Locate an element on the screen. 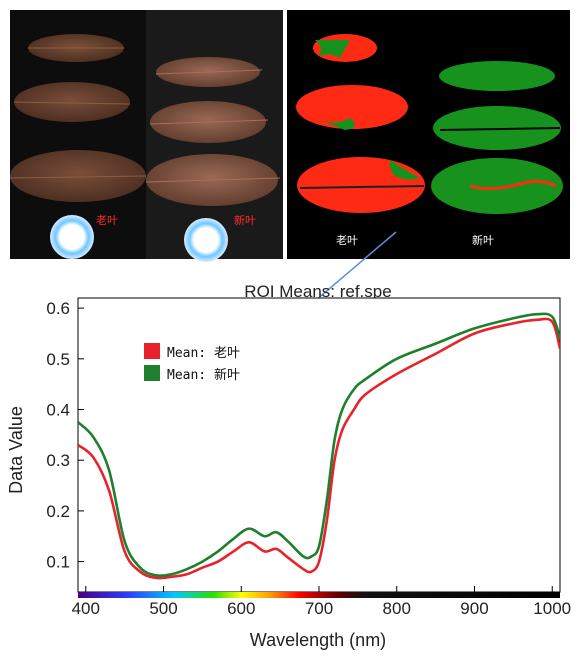 The height and width of the screenshot is (656, 580). new-leaf-large-midrib is located at coordinates (213, 180).